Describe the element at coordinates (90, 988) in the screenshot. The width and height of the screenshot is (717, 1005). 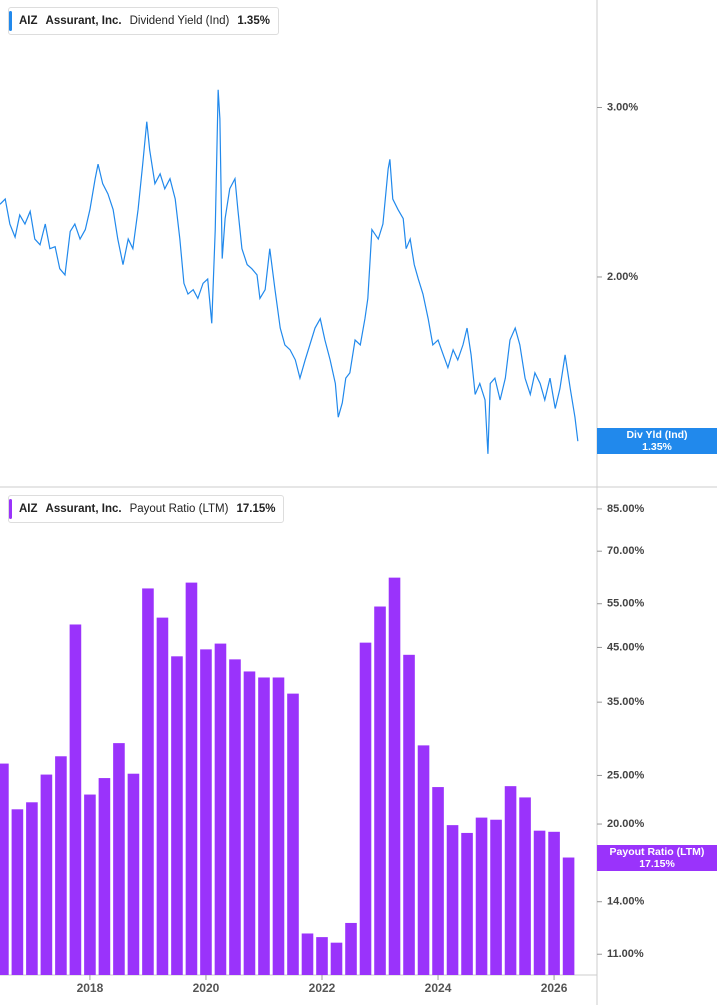
I see `x-tick-label: 2018` at that location.